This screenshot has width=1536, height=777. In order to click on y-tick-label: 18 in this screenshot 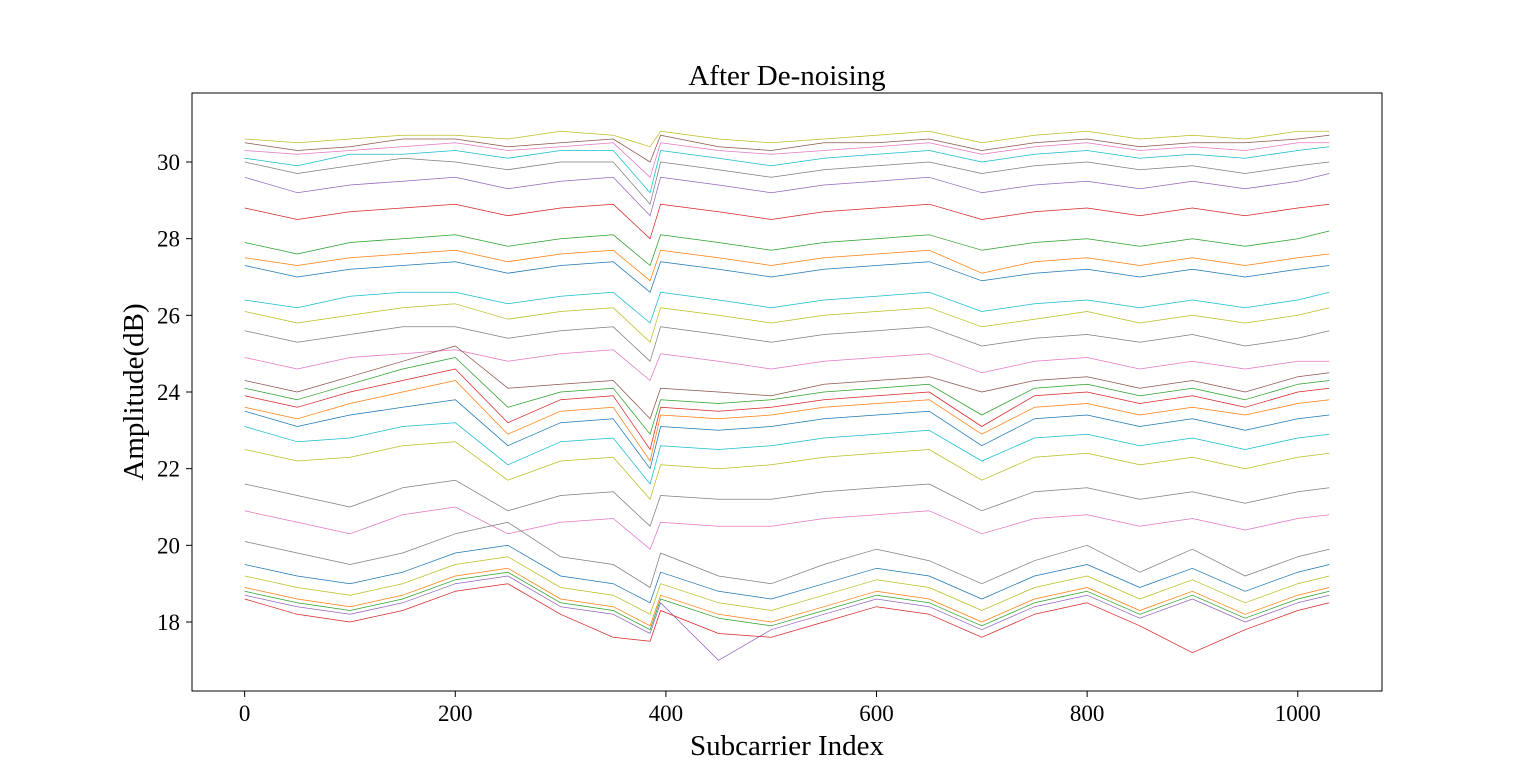, I will do `click(168, 622)`.